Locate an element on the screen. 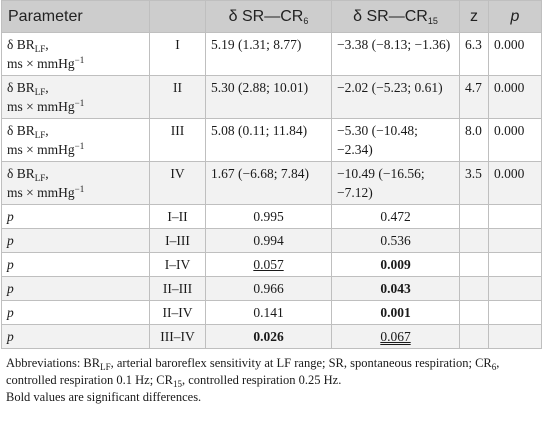 The image size is (542, 441). pair-cell: II–IV is located at coordinates (177, 312).